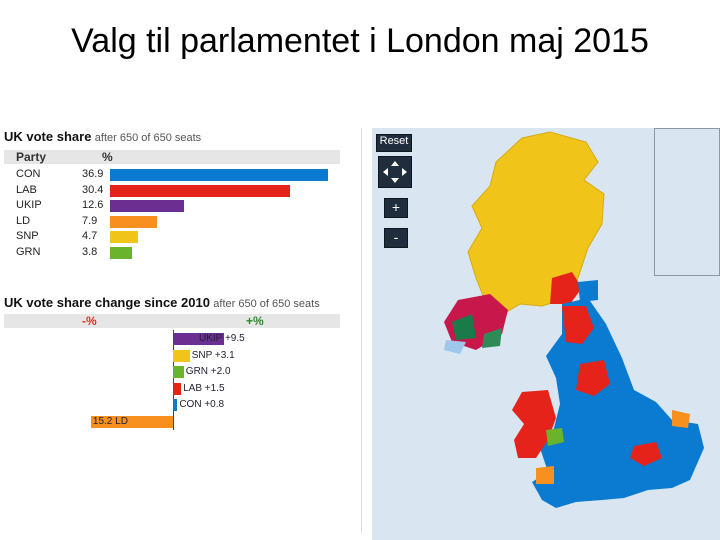 This screenshot has height=540, width=720. I want to click on vote-share-party-label: CON, so click(28, 174).